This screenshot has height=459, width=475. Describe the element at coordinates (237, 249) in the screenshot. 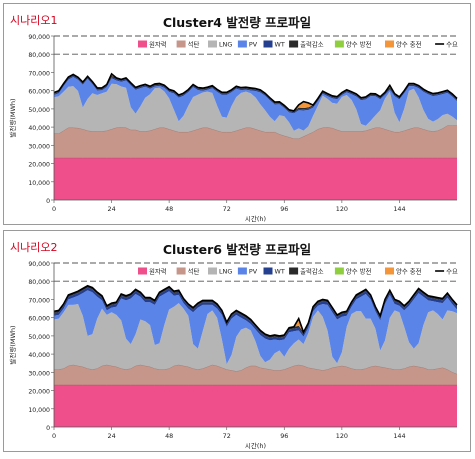

I see `chart-title: Cluster6 발전량 프로파일` at that location.